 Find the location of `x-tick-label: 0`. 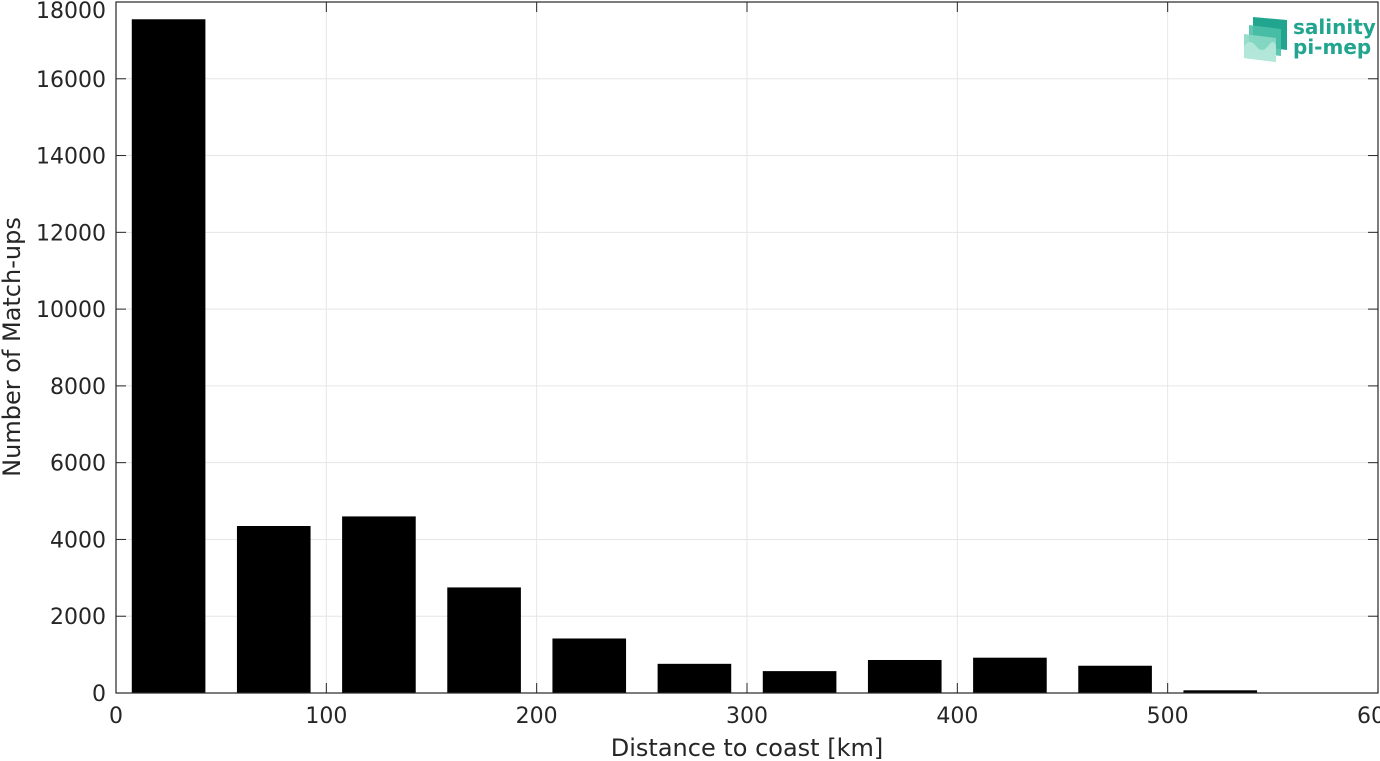

x-tick-label: 0 is located at coordinates (116, 716).